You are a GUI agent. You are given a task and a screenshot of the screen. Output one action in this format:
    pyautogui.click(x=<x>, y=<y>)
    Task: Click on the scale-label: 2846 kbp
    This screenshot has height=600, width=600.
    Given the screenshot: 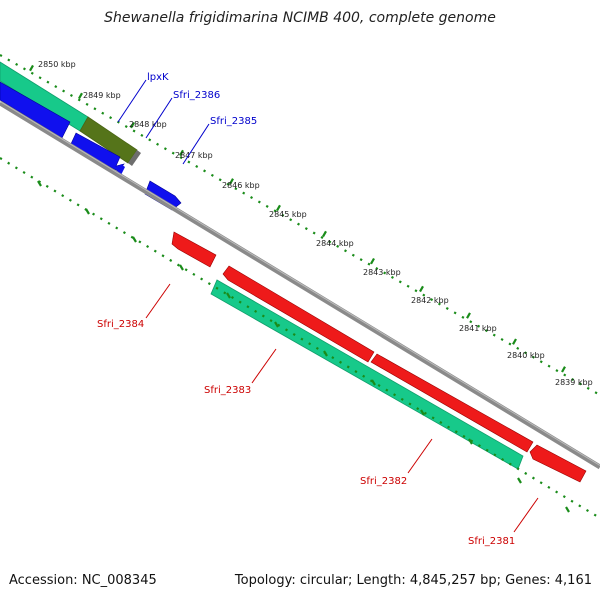 What is the action you would take?
    pyautogui.click(x=241, y=185)
    